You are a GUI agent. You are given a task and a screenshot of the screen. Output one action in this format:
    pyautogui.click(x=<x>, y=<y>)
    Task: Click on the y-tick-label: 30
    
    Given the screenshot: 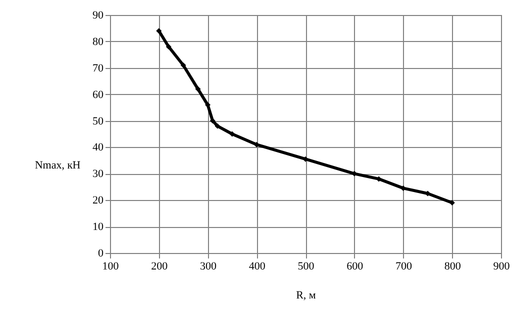 What is the action you would take?
    pyautogui.click(x=98, y=174)
    